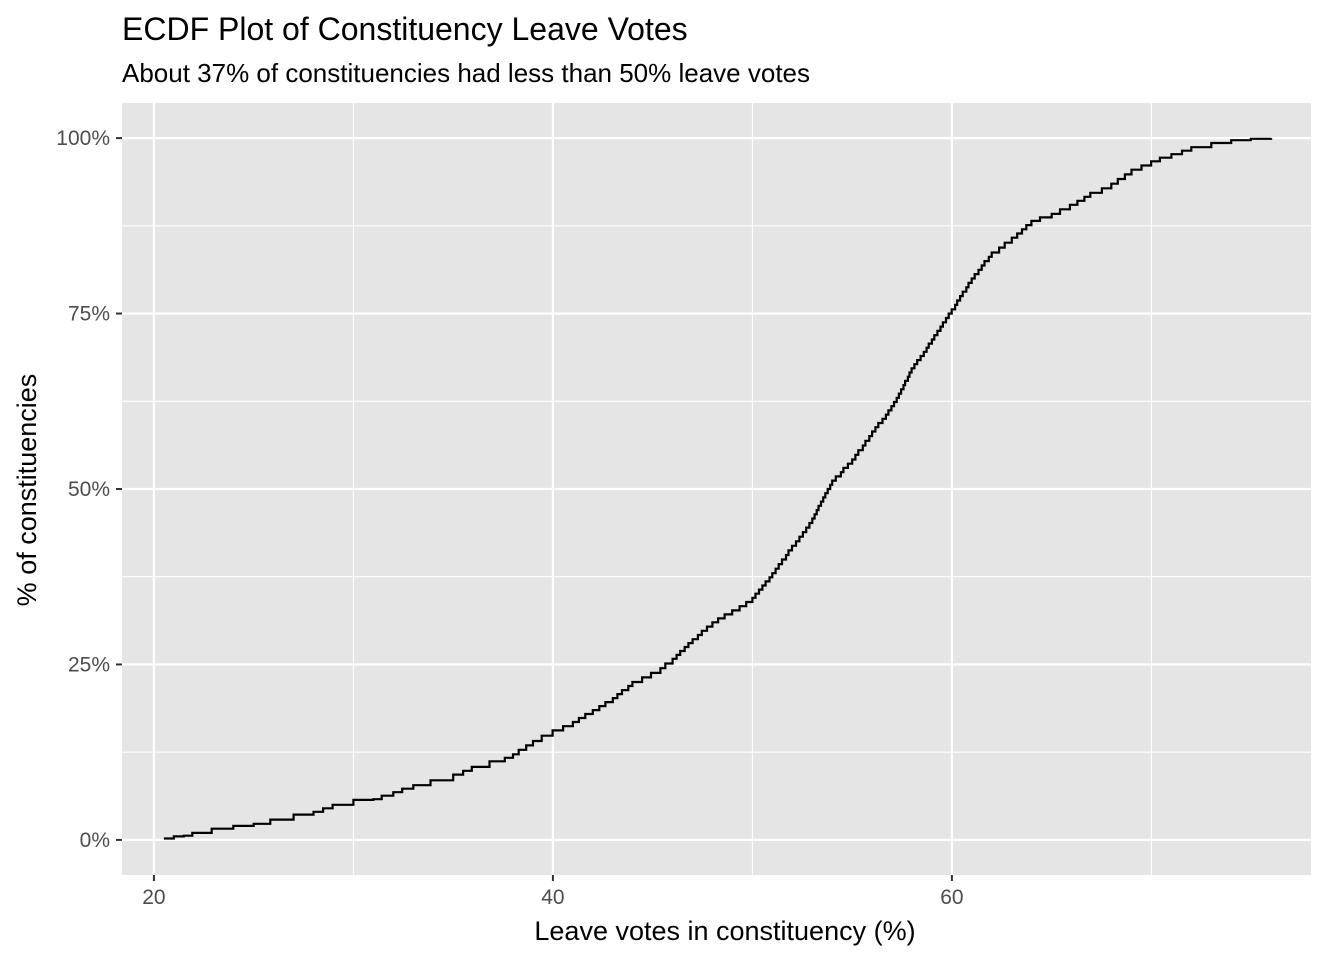  I want to click on x-axis: 20 40 60, so click(553, 892).